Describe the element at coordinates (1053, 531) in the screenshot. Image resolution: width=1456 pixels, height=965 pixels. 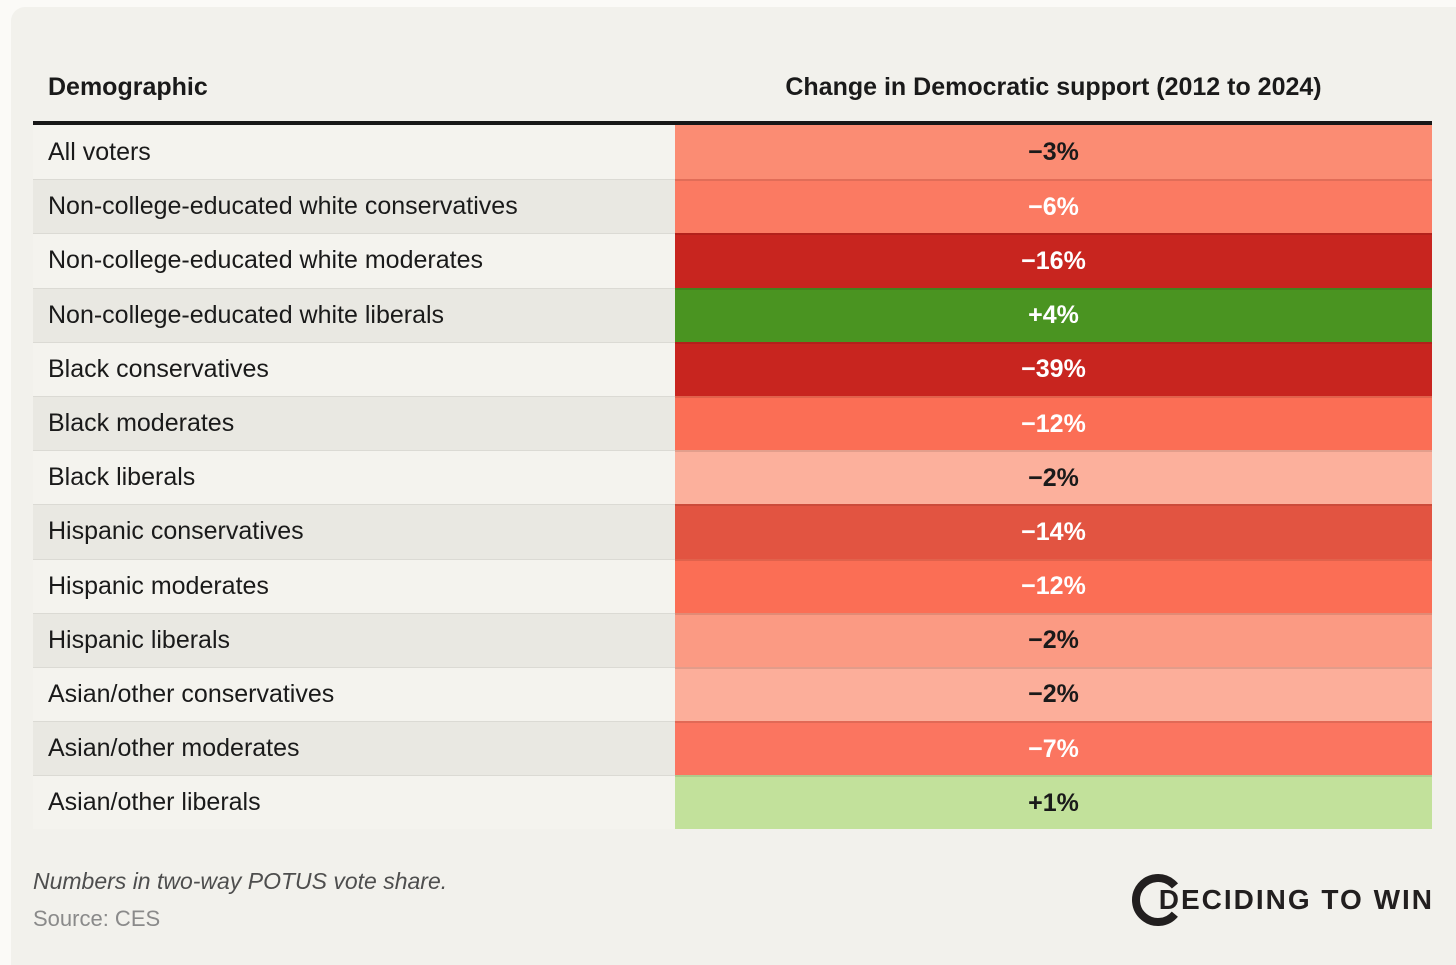
I see `change-value-cell: −14%` at that location.